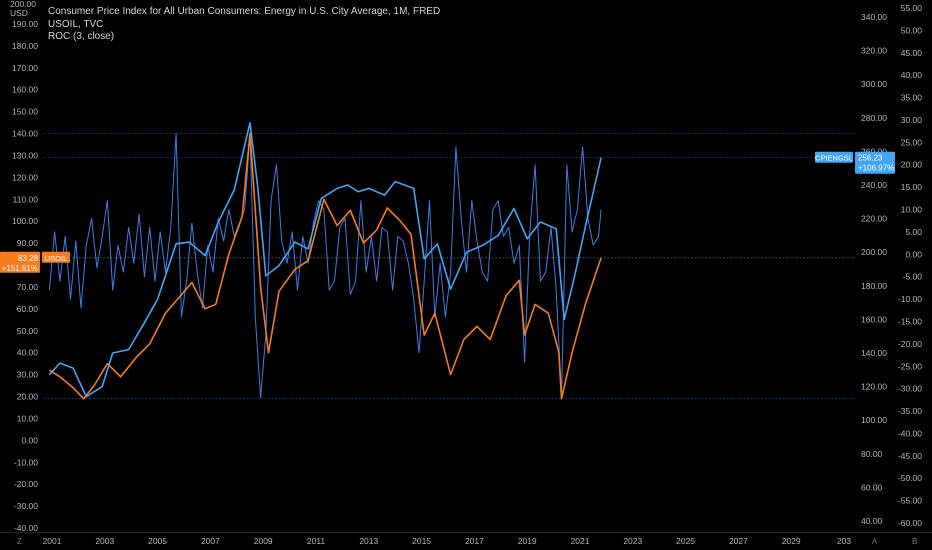  I want to click on price-axis-tick: 260.00, so click(874, 151).